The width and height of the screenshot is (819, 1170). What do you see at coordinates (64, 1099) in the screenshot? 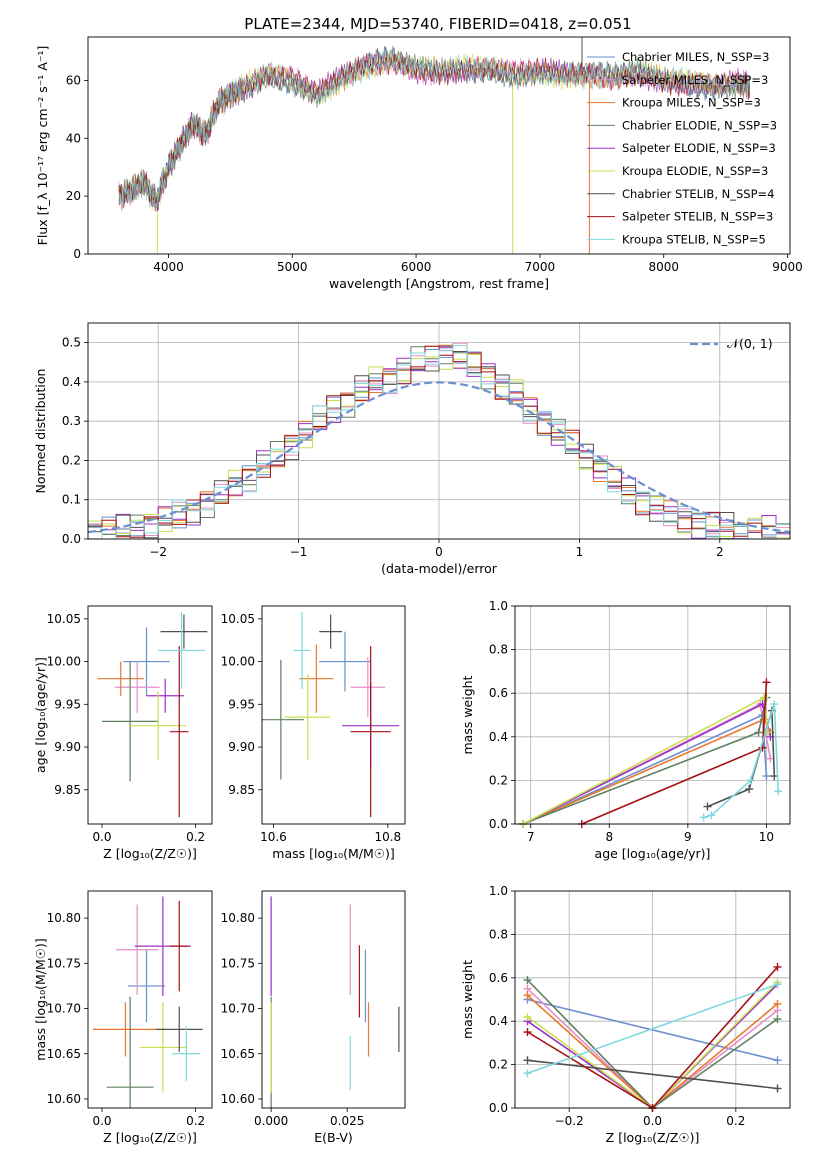
I see `y-tick-label: 10.60` at bounding box center [64, 1099].